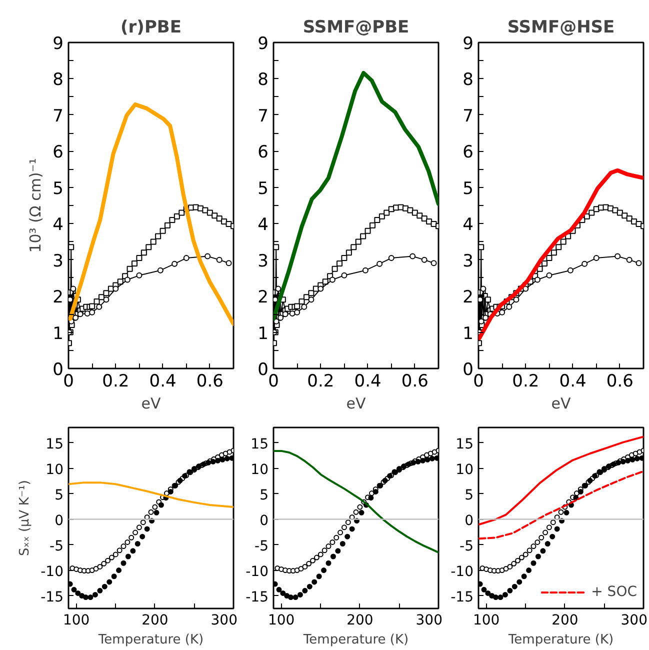 The height and width of the screenshot is (650, 649). I want to click on chart-title: SSMF@HSE, so click(561, 28).